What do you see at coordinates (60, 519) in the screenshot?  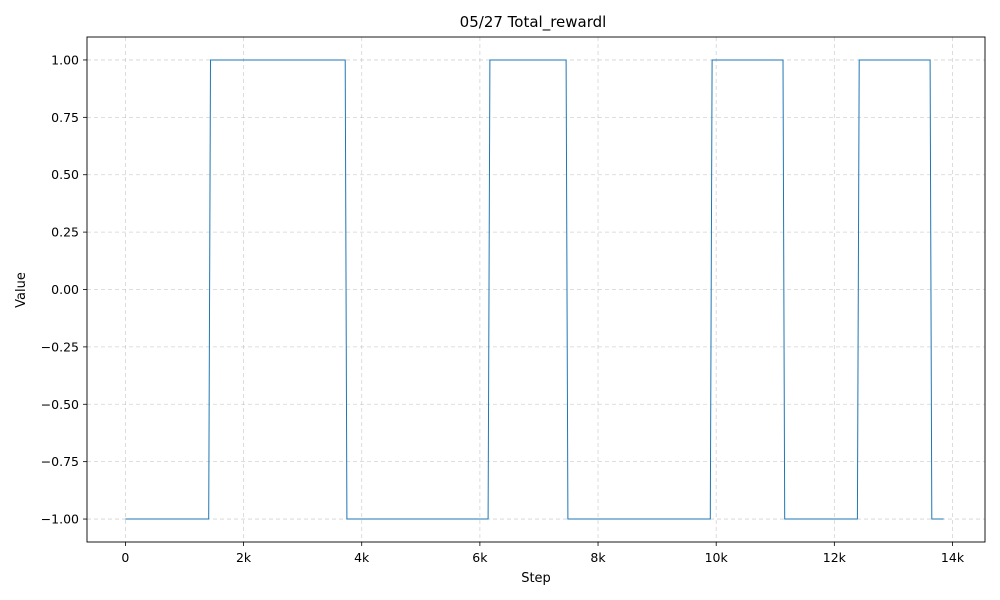 I see `y-tick-label: −1.00` at bounding box center [60, 519].